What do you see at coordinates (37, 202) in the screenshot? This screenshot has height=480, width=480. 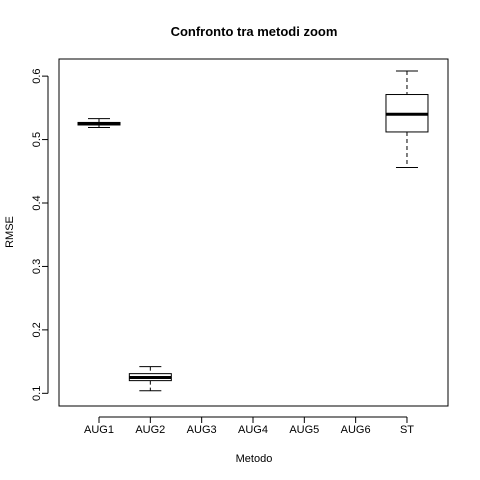 I see `y-tick-label: 0.4` at bounding box center [37, 202].